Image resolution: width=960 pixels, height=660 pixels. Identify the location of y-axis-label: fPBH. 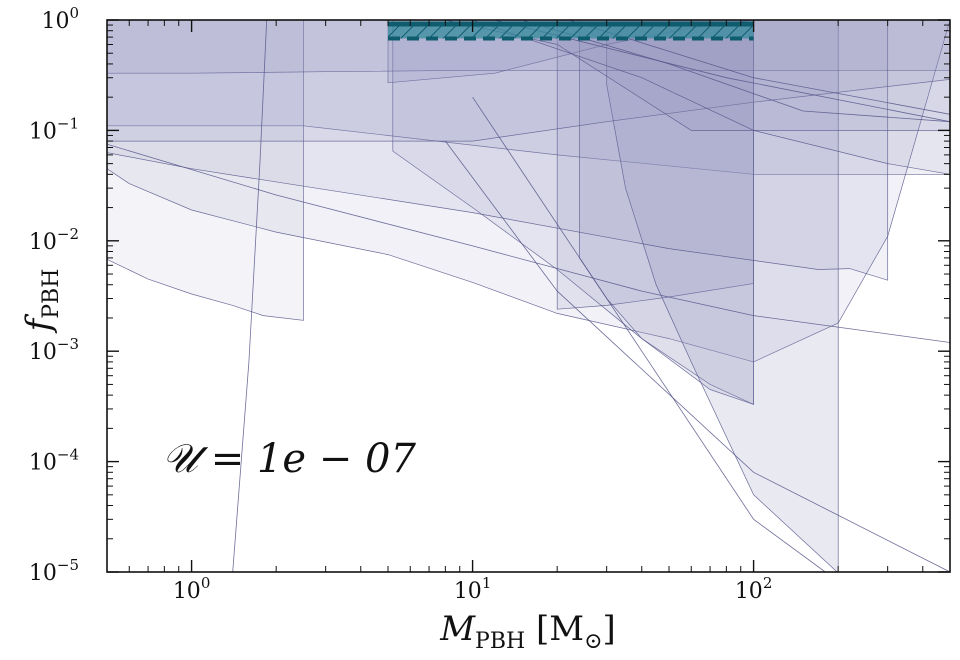
(41, 302).